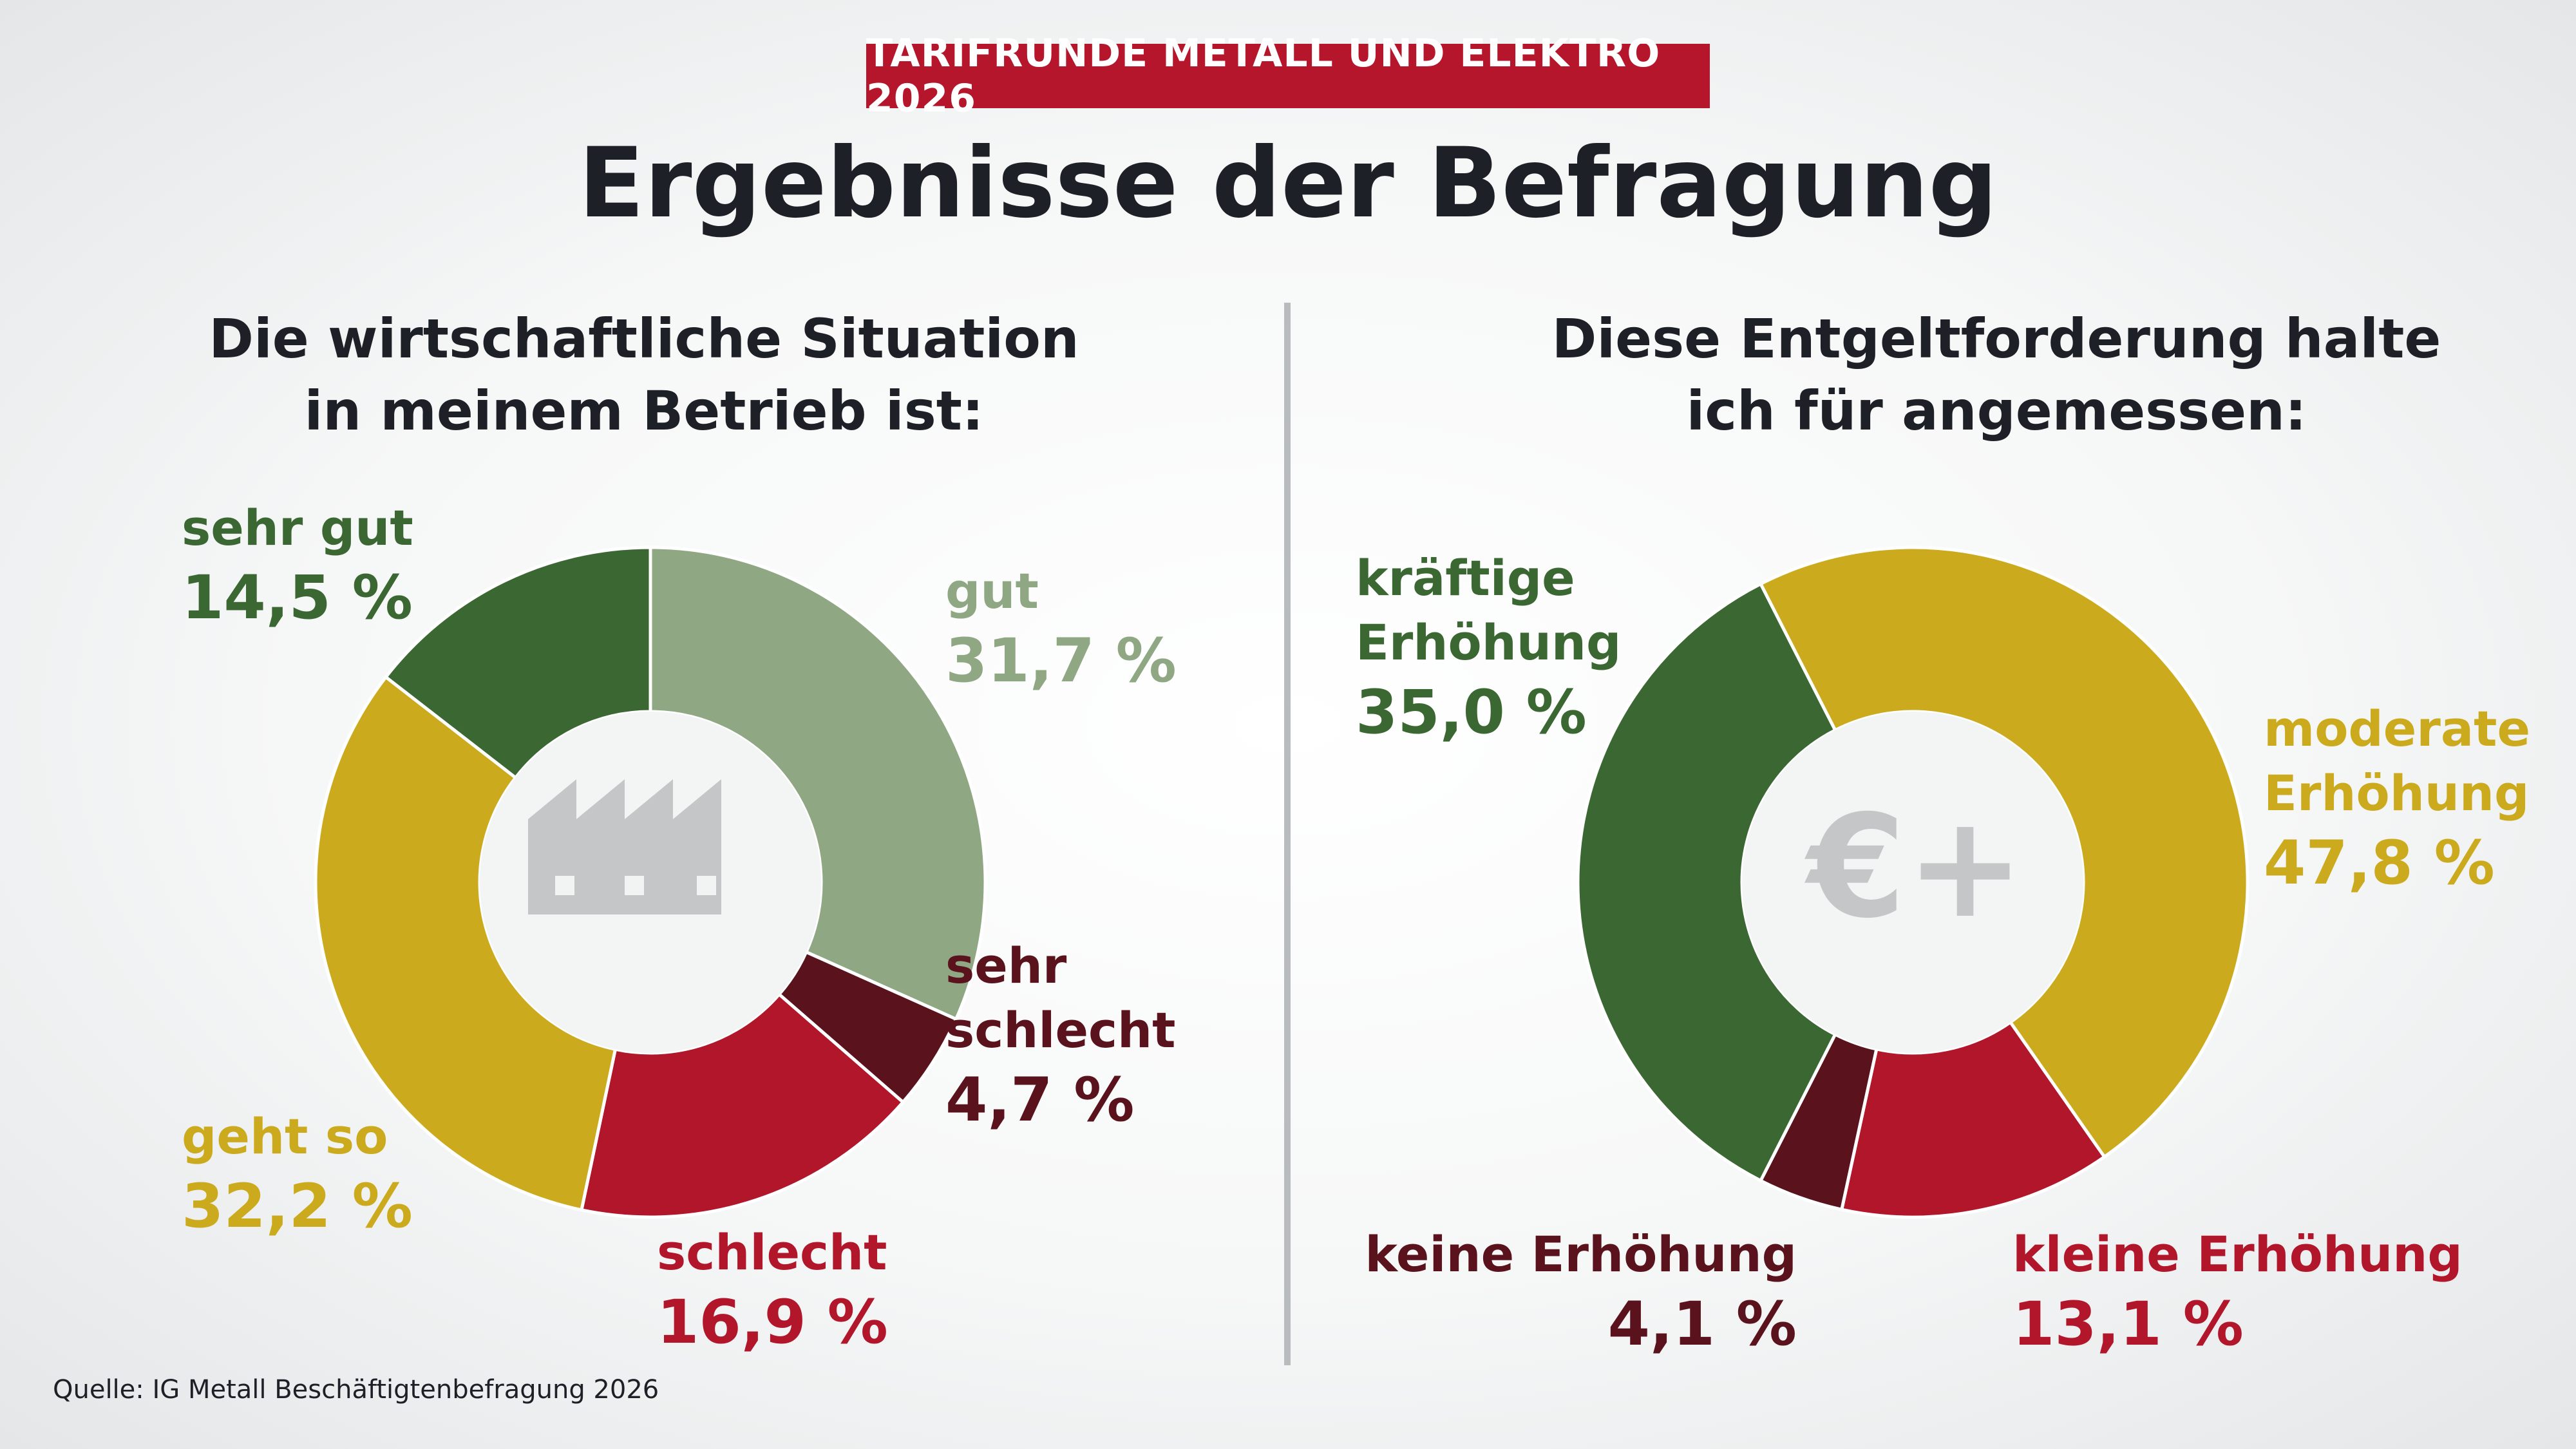 This screenshot has height=1449, width=2576. I want to click on label-kraeftige-text-2: Erhöhung, so click(1489, 642).